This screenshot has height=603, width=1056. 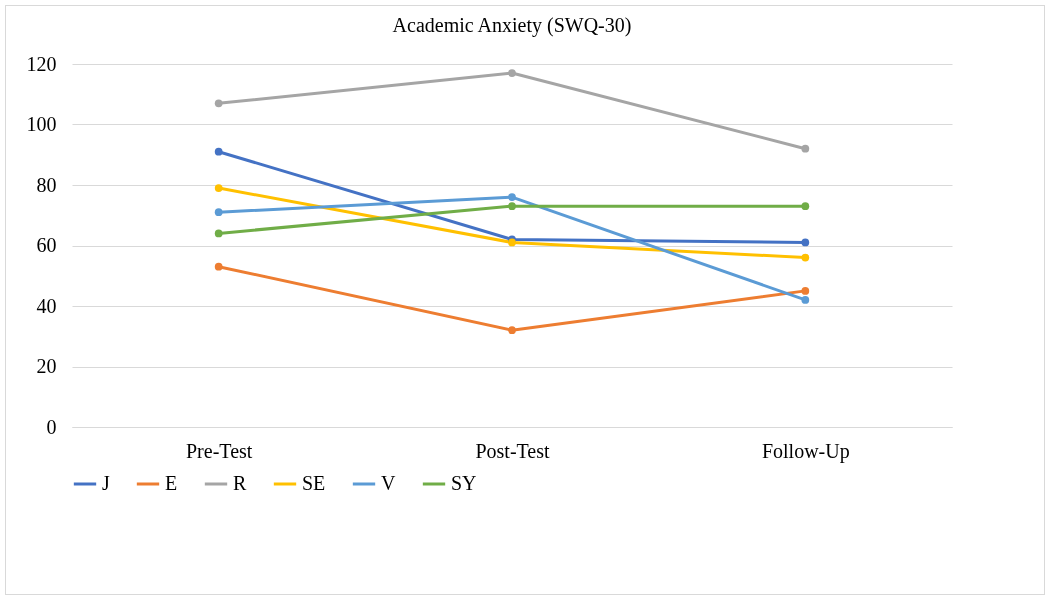 I want to click on legend-label: E, so click(x=171, y=483).